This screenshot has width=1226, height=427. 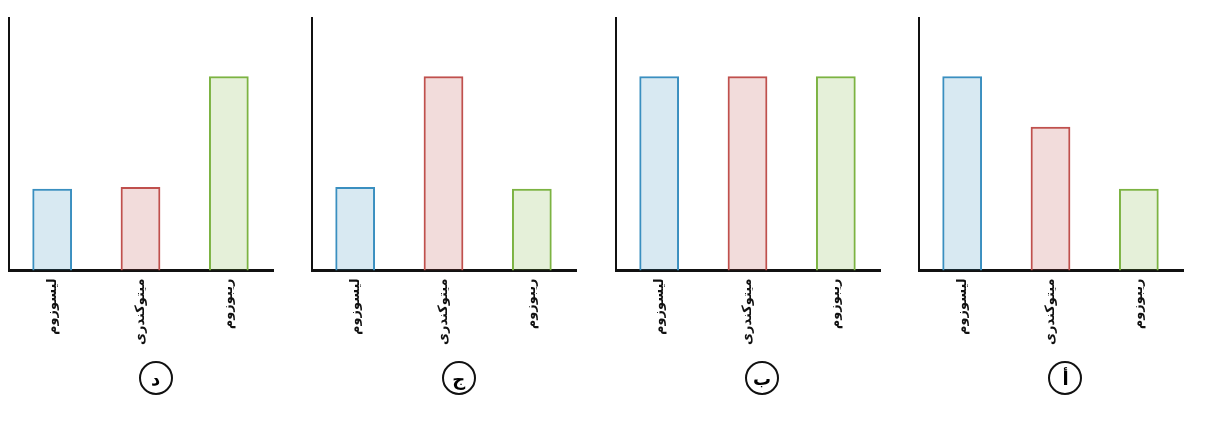 What do you see at coordinates (155, 378) in the screenshot?
I see `text: د` at bounding box center [155, 378].